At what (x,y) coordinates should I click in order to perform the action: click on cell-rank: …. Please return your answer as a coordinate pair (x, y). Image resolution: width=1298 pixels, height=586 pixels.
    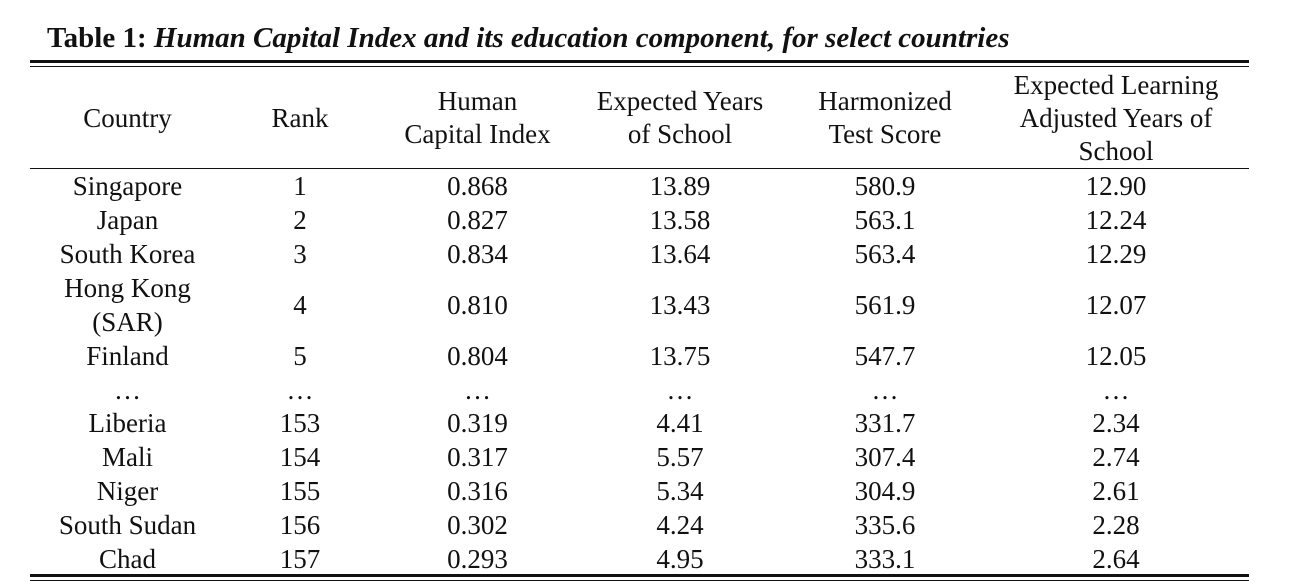
    Looking at the image, I should click on (300, 390).